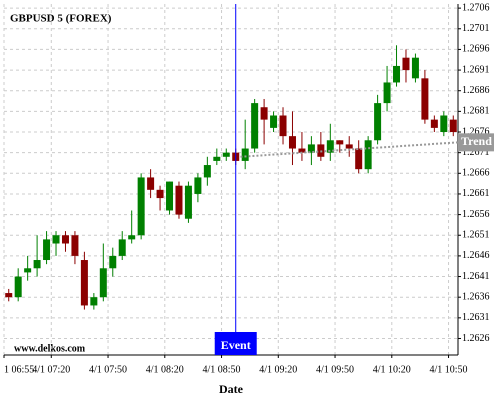 The height and width of the screenshot is (400, 500). Describe the element at coordinates (476, 193) in the screenshot. I see `y-tick-label: 1.2661` at that location.